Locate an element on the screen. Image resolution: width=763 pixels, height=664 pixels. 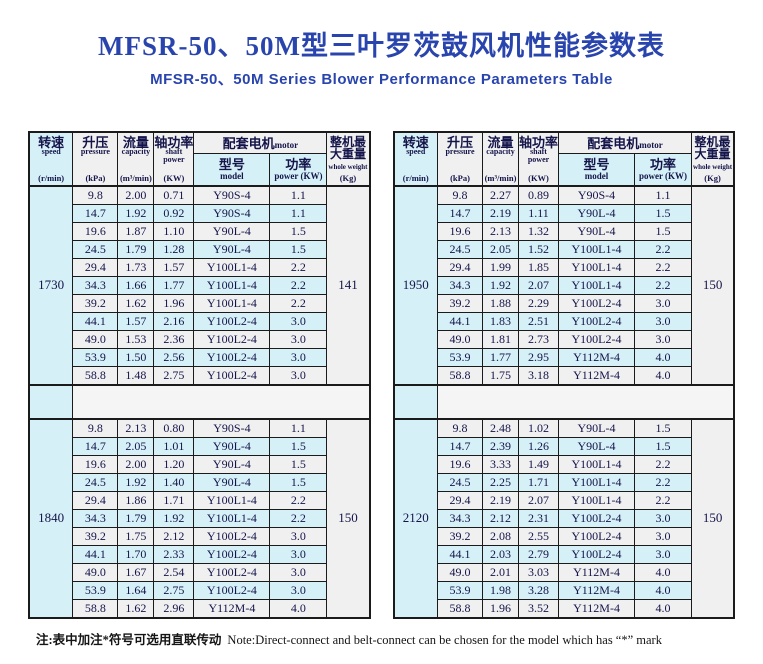
page-title: MFSR-50、50M型三叶罗茨鼓风机性能参数表 is located at coordinates (381, 46).